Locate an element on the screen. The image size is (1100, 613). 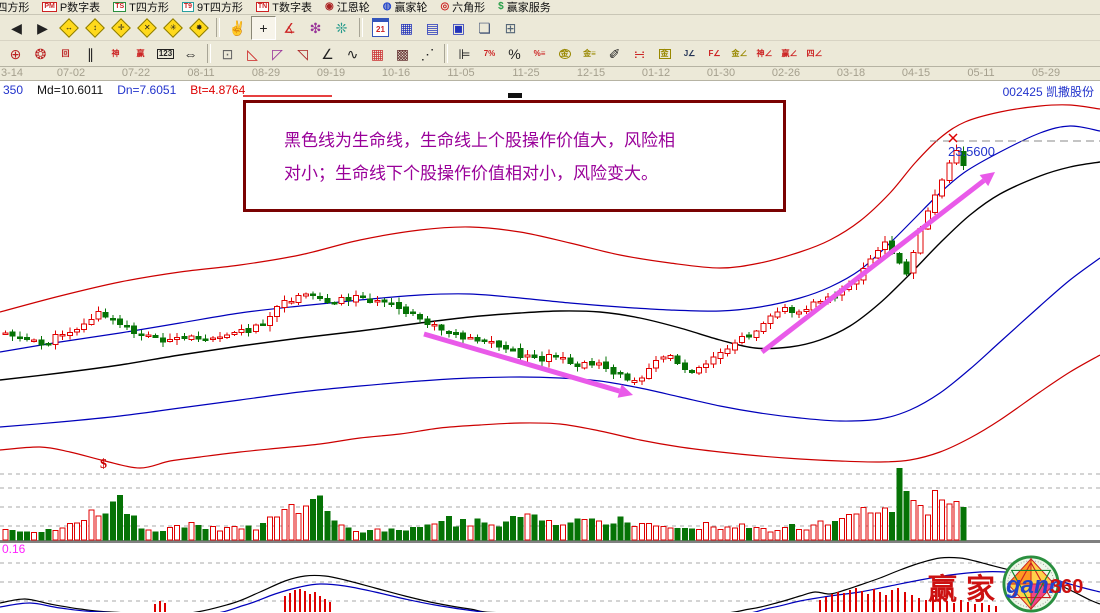
gann-star-compass-tool-icon: ❂ is located at coordinates (40, 53).